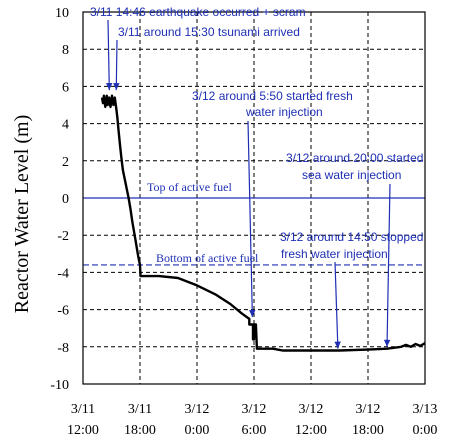  What do you see at coordinates (354, 158) in the screenshot?
I see `sea-water-start-annotation-line1: 3/12 around 20:00 started` at bounding box center [354, 158].